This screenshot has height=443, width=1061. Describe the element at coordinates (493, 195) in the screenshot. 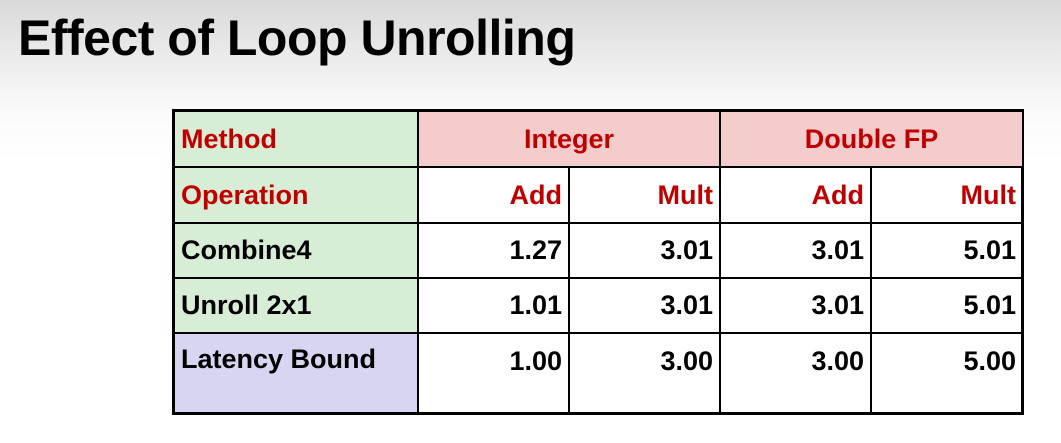

I see `integer-add-header: Add` at that location.